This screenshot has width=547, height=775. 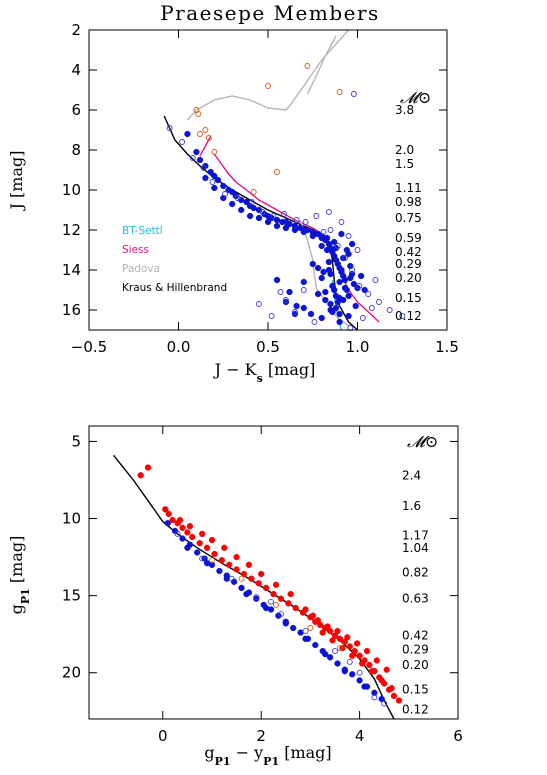 I want to click on x-tick-label: 0, so click(x=163, y=736).